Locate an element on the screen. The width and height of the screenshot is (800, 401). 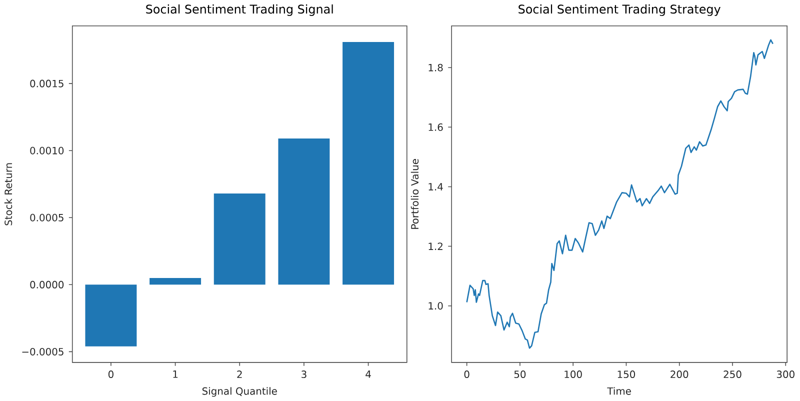
chart-title: Social Sentiment Trading Strategy is located at coordinates (619, 10).